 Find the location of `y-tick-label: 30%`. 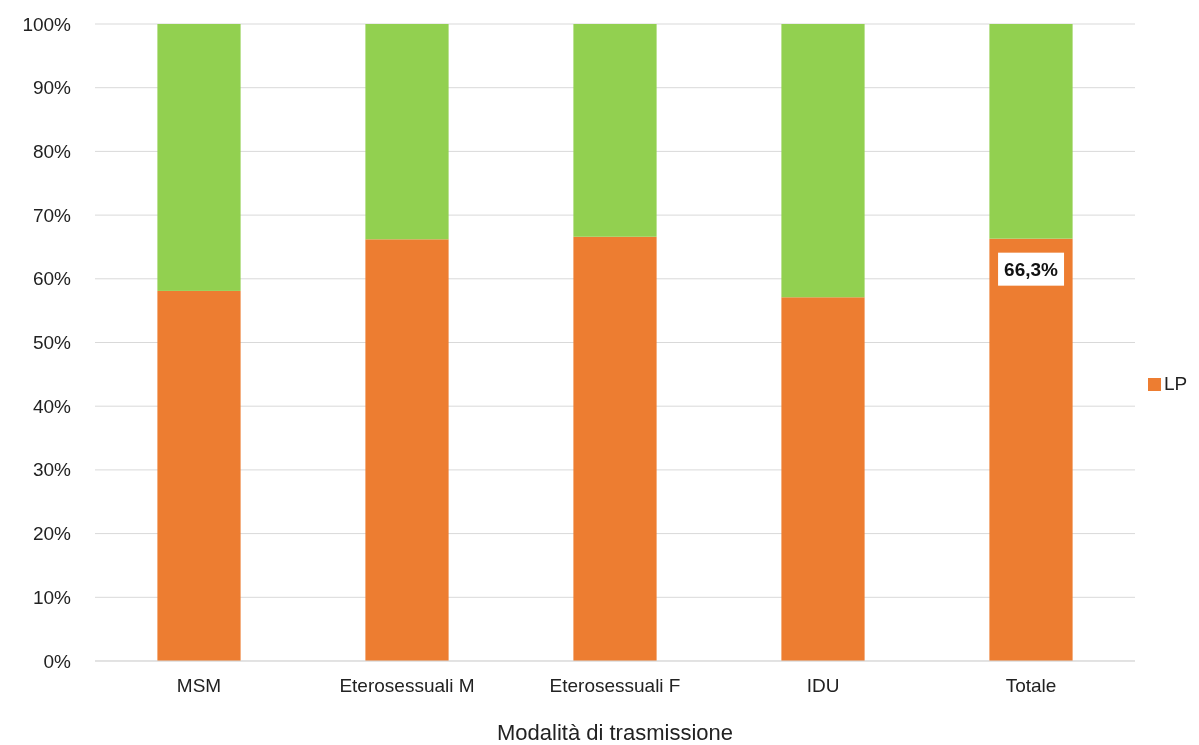

y-tick-label: 30% is located at coordinates (52, 470).